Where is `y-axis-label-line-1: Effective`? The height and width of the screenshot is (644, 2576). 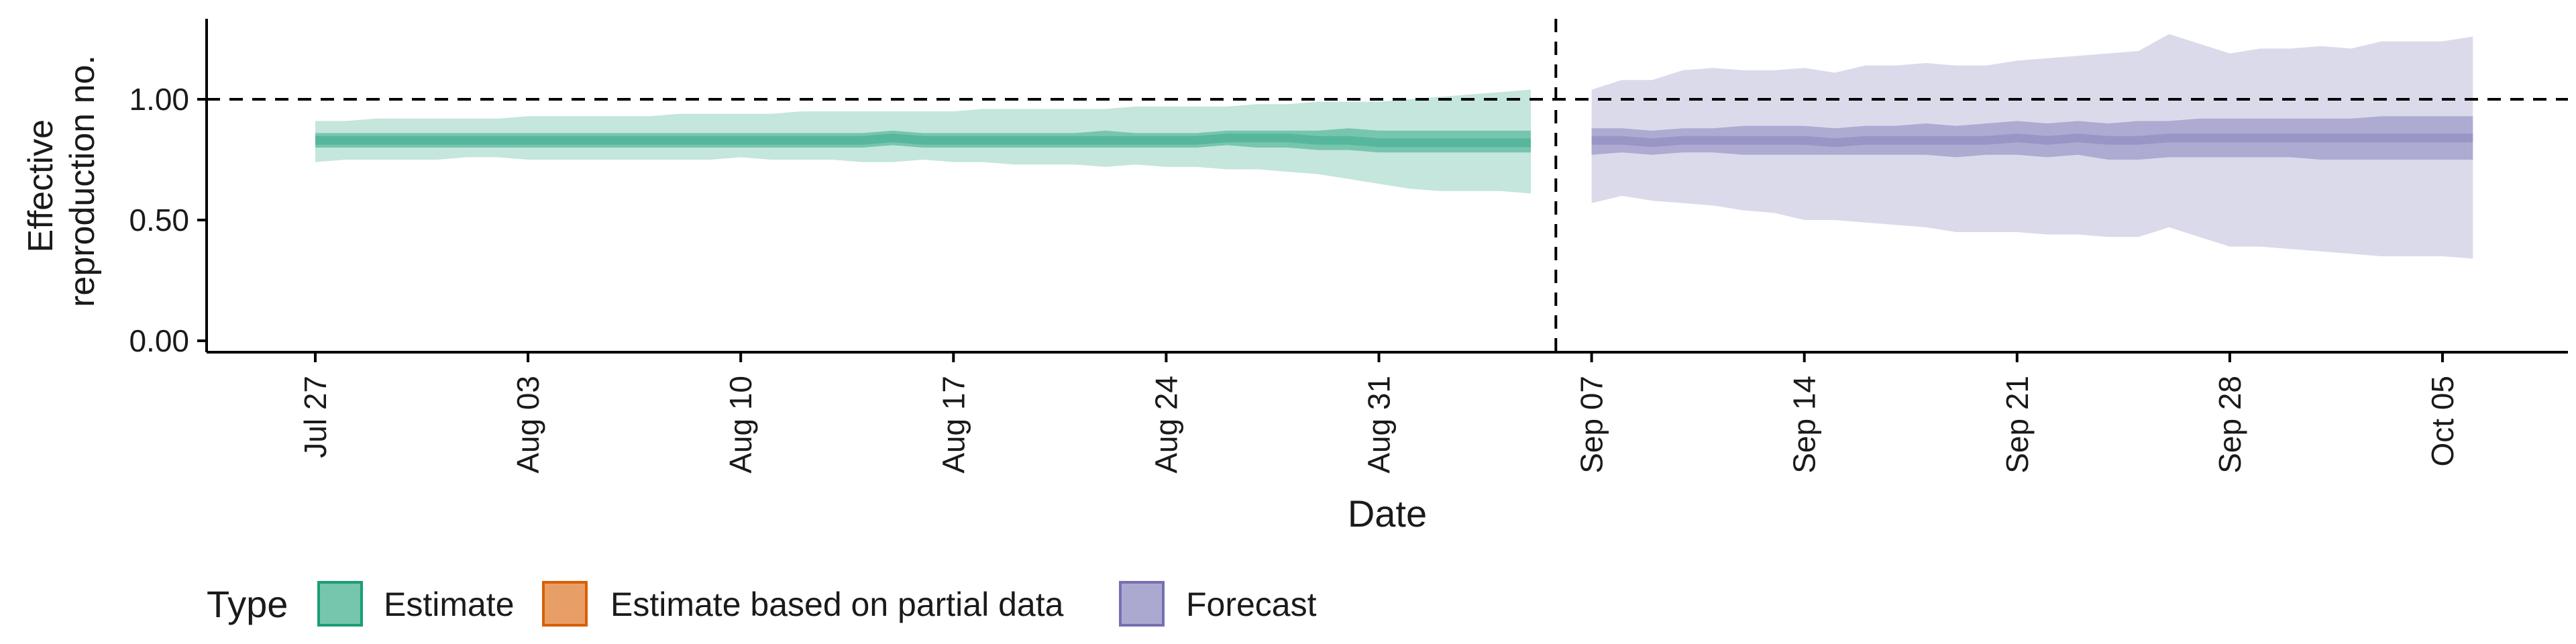 y-axis-label-line-1: Effective is located at coordinates (40, 185).